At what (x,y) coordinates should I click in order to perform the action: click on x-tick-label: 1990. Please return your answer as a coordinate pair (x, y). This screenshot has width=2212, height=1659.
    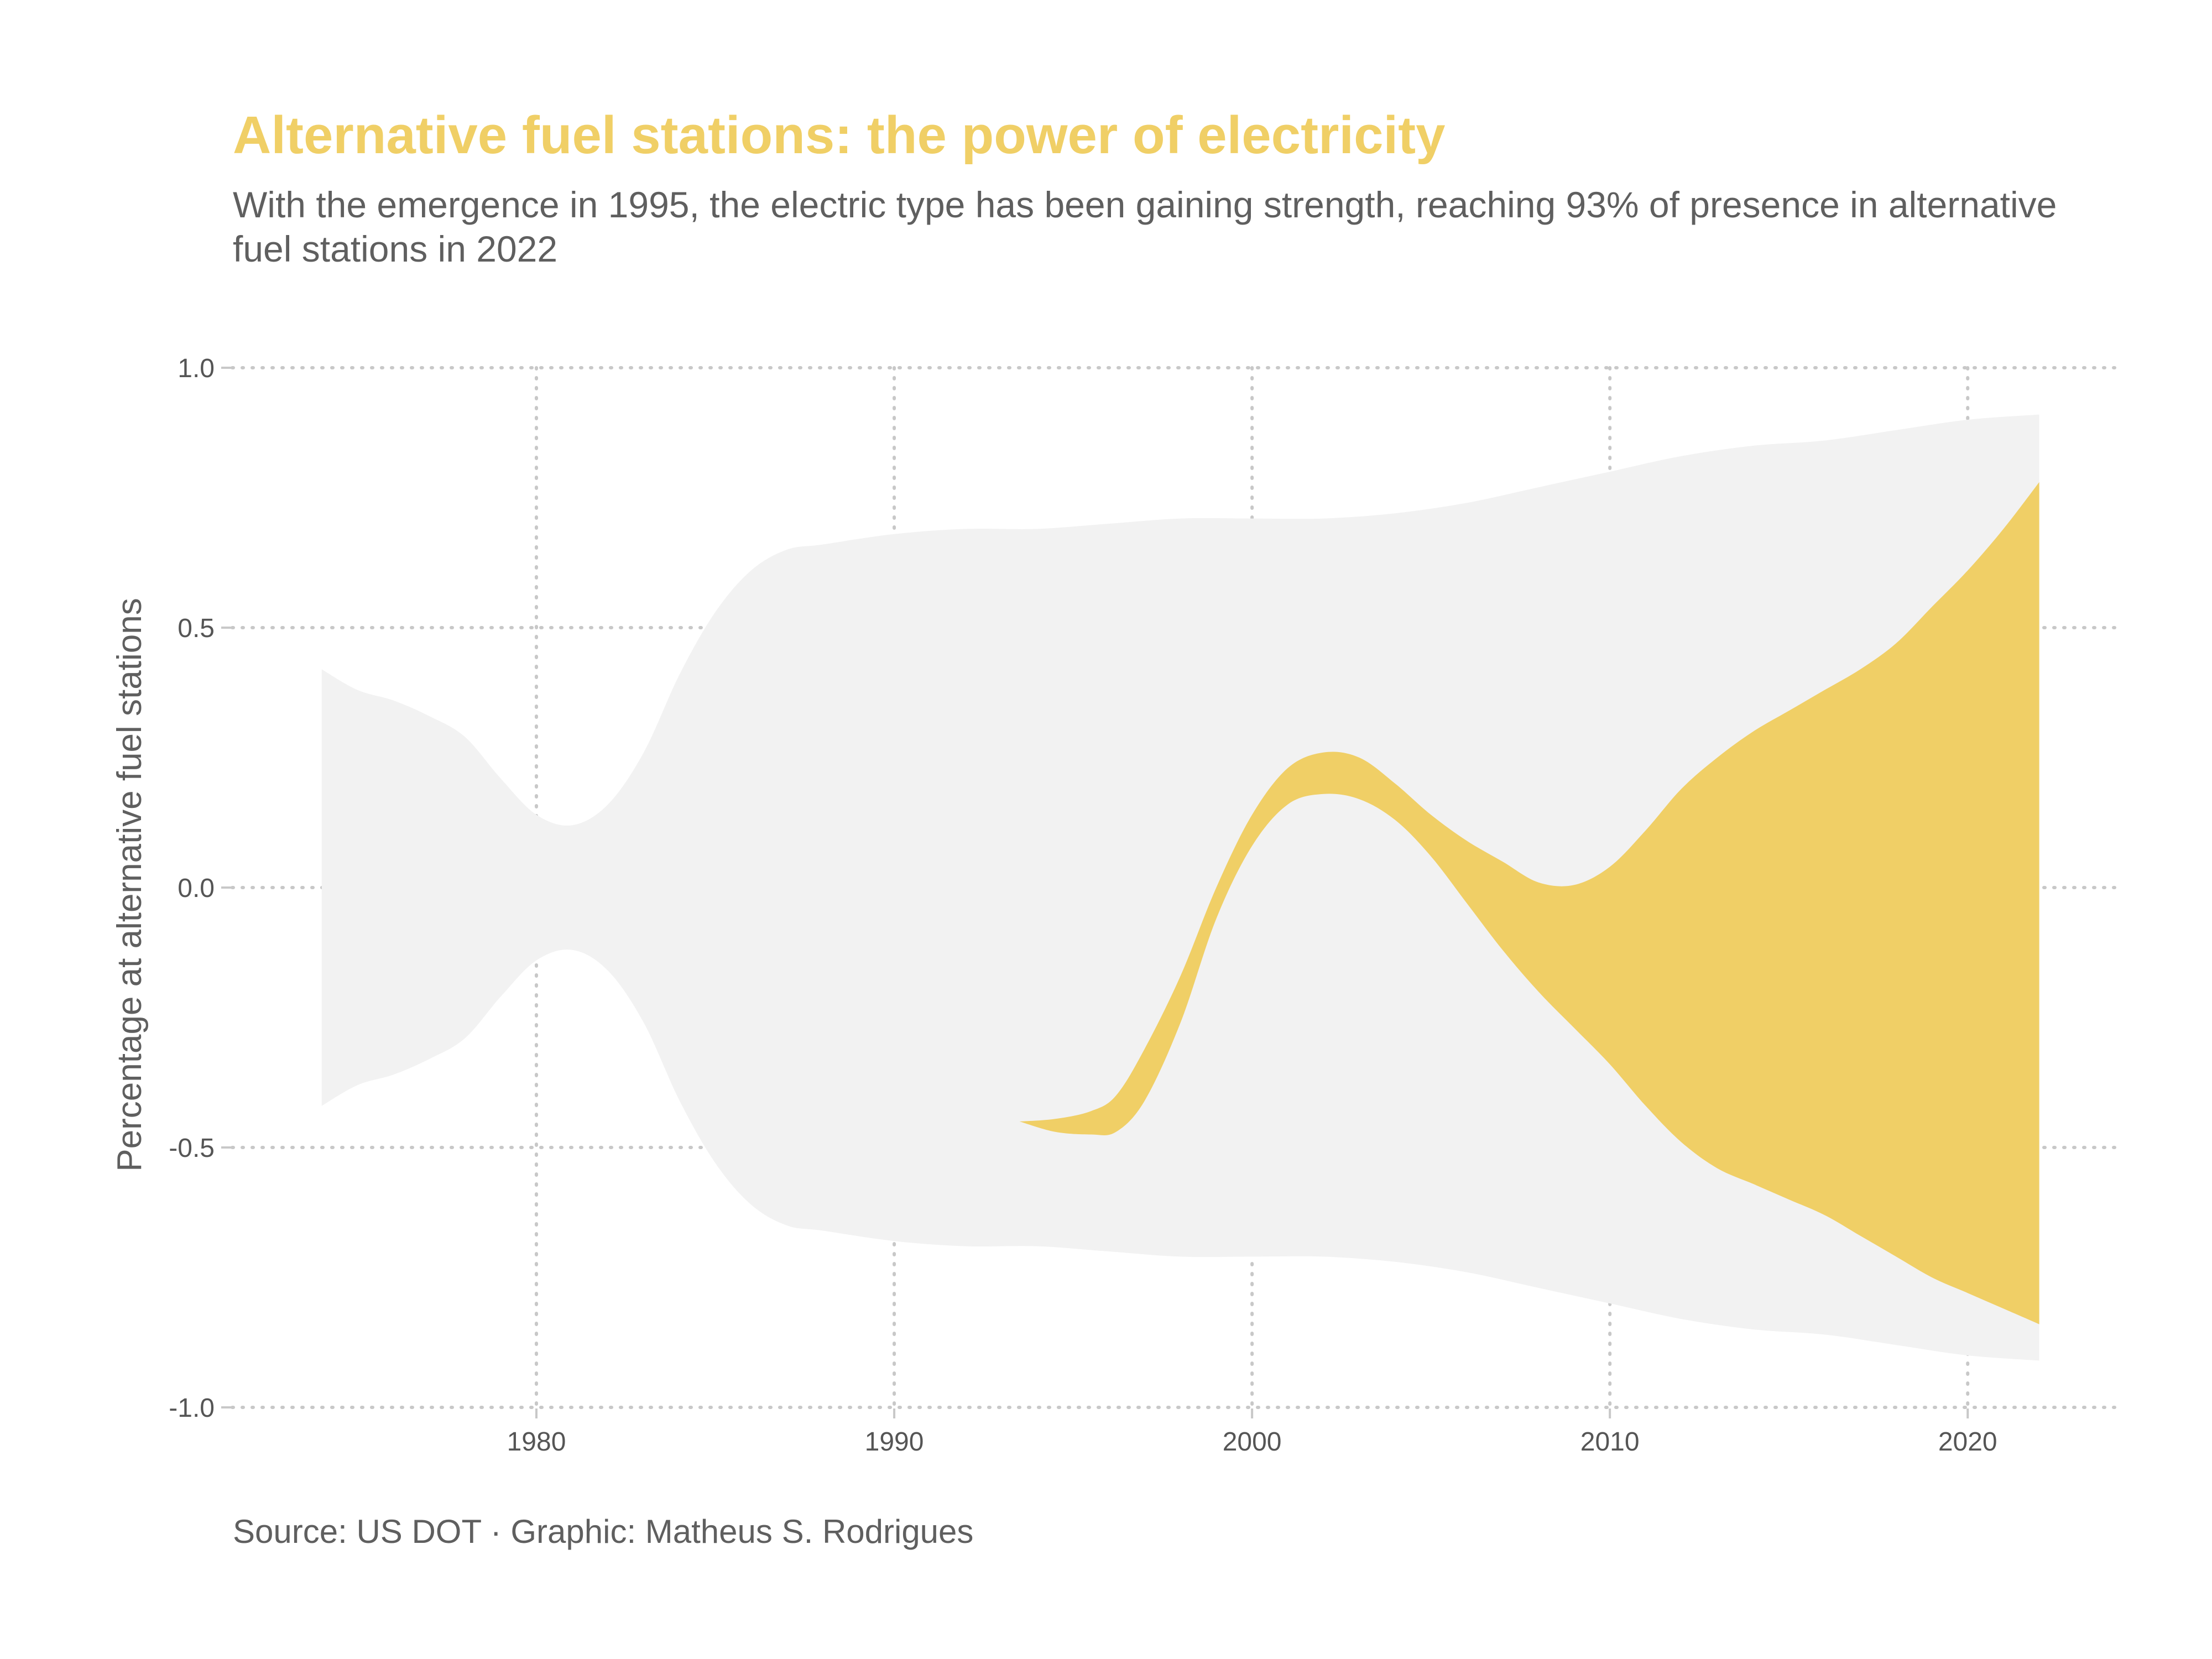
    Looking at the image, I should click on (895, 1442).